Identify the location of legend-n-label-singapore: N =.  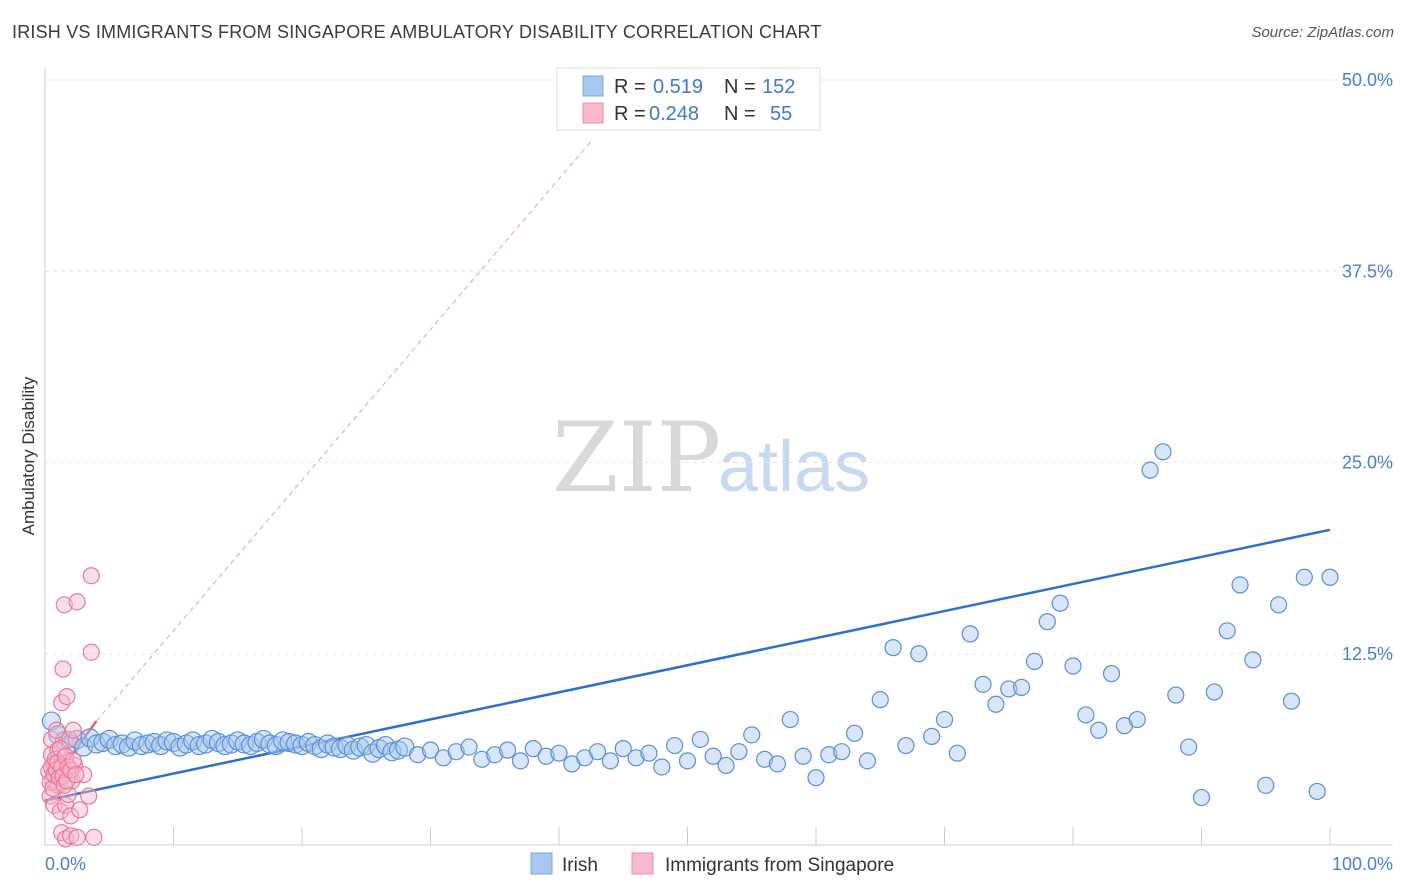
(740, 114).